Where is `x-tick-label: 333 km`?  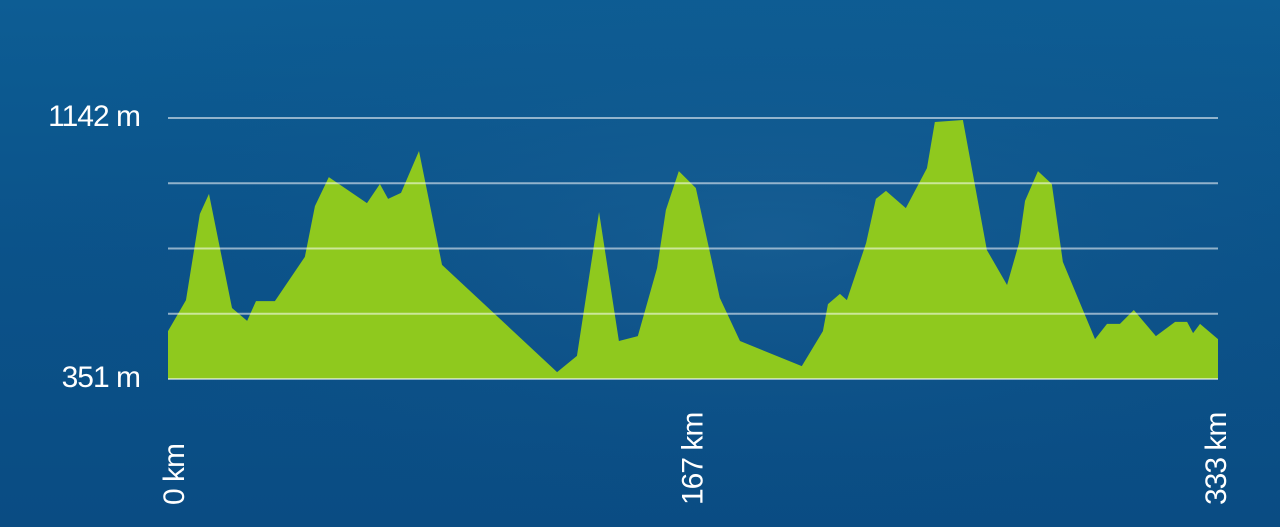
x-tick-label: 333 km is located at coordinates (1216, 459).